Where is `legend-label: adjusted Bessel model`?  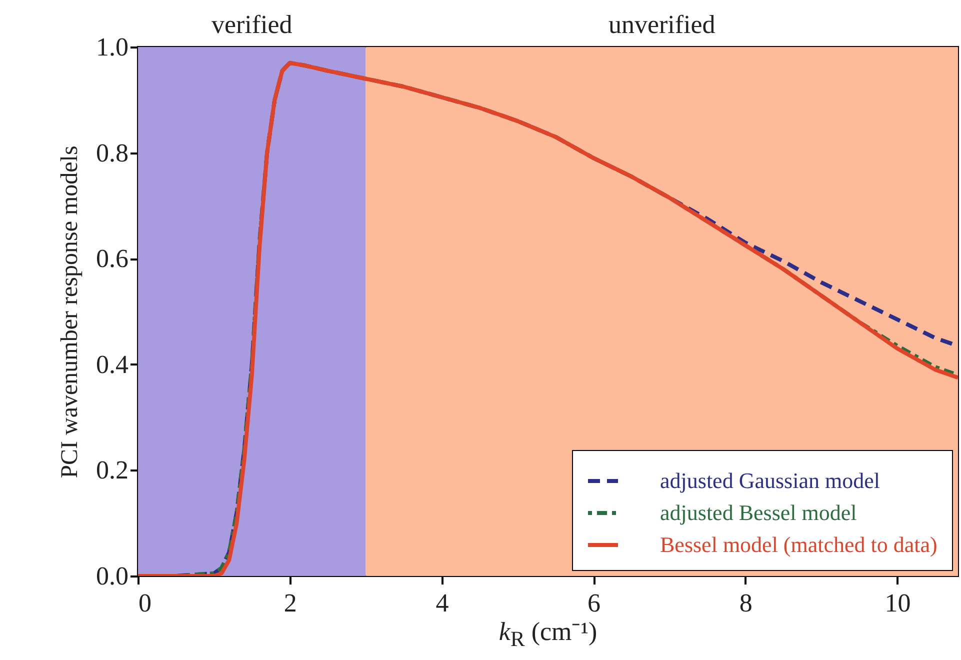
legend-label: adjusted Bessel model is located at coordinates (758, 512).